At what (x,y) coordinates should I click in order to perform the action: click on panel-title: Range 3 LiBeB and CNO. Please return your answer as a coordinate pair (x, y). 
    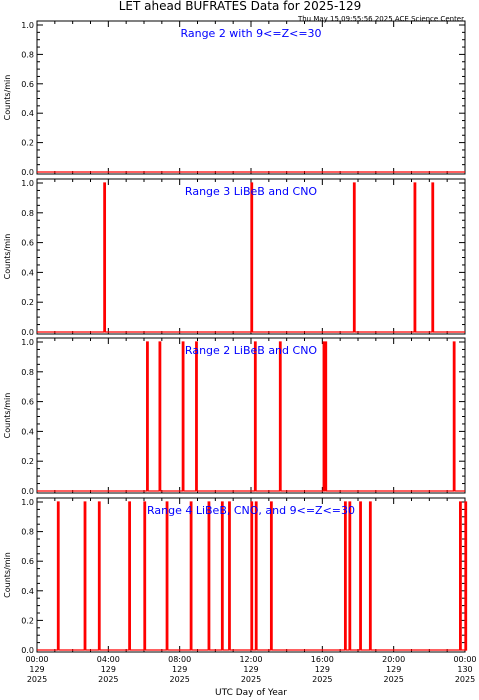
    Looking at the image, I should click on (251, 191).